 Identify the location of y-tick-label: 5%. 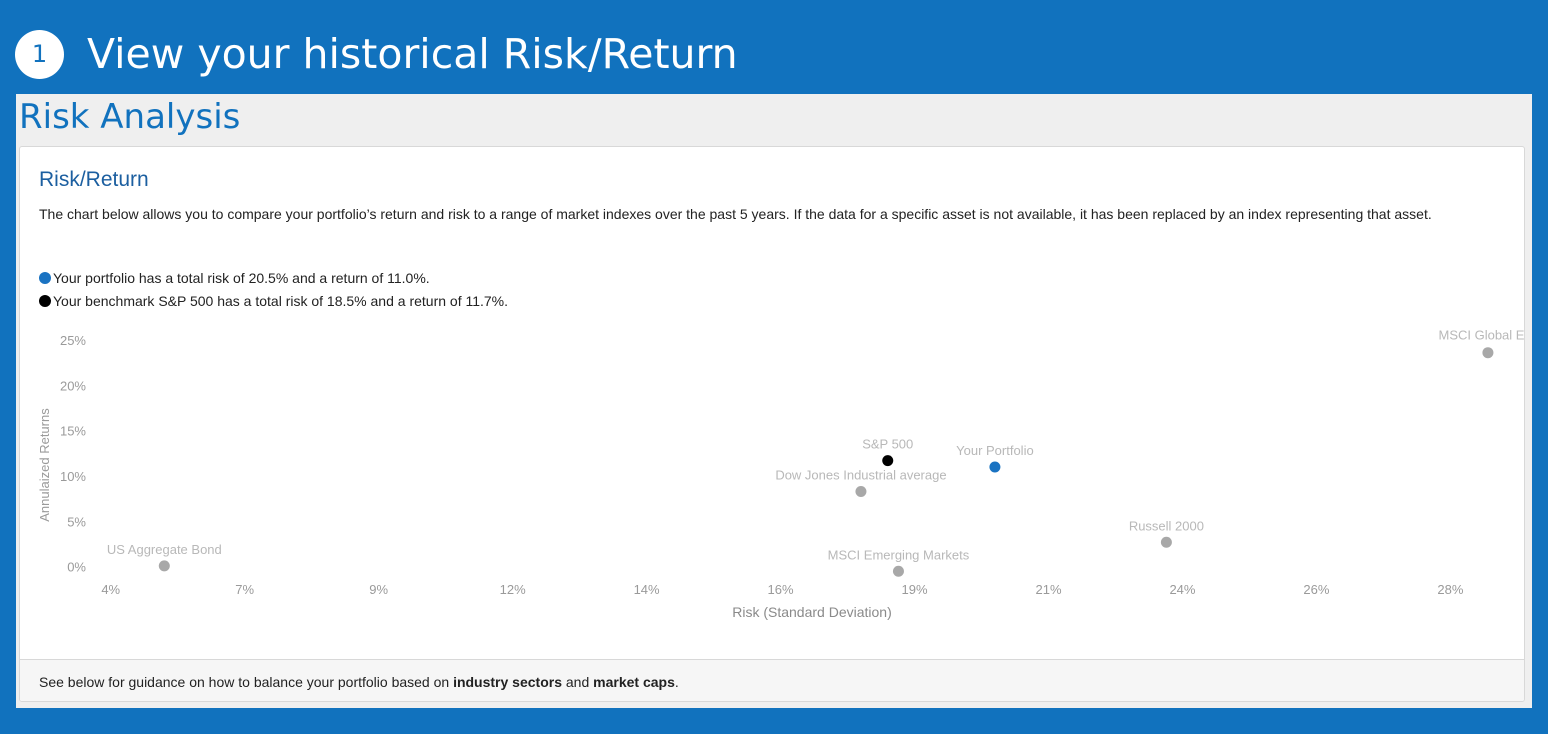
(76, 521).